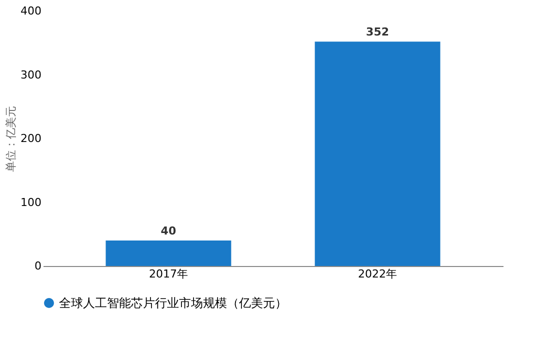  I want to click on y-tick-label: 200, so click(31, 138).